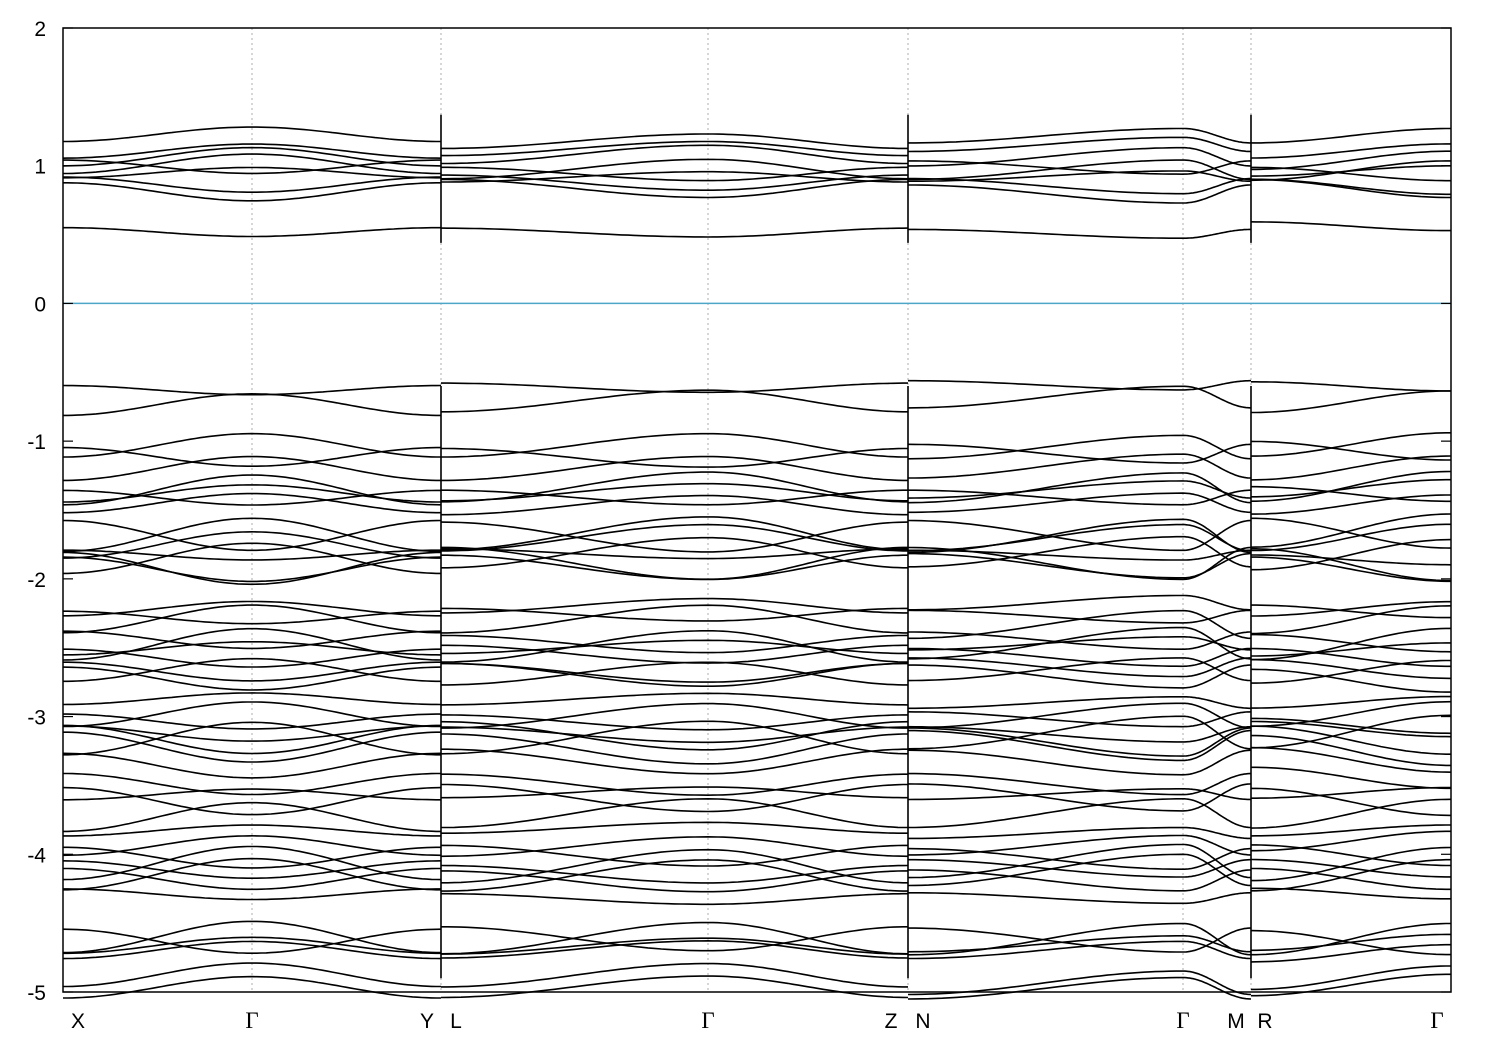 This screenshot has width=1500, height=1050. What do you see at coordinates (36, 580) in the screenshot?
I see `y-tick-label: -2` at bounding box center [36, 580].